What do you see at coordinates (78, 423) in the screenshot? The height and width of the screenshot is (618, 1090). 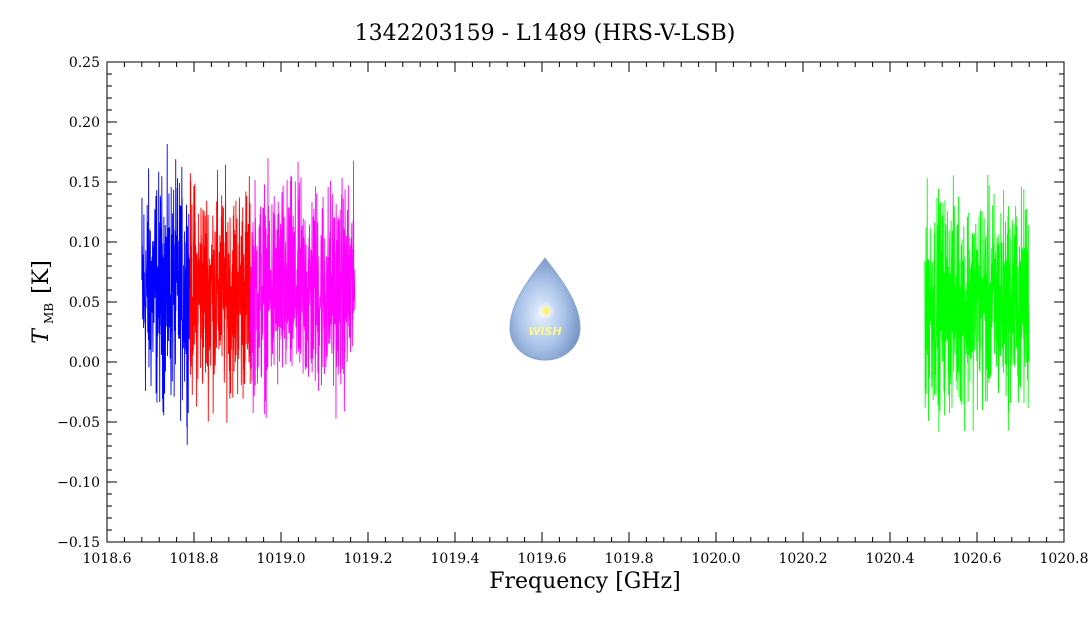 I see `y-tick-label: −0.05` at bounding box center [78, 423].